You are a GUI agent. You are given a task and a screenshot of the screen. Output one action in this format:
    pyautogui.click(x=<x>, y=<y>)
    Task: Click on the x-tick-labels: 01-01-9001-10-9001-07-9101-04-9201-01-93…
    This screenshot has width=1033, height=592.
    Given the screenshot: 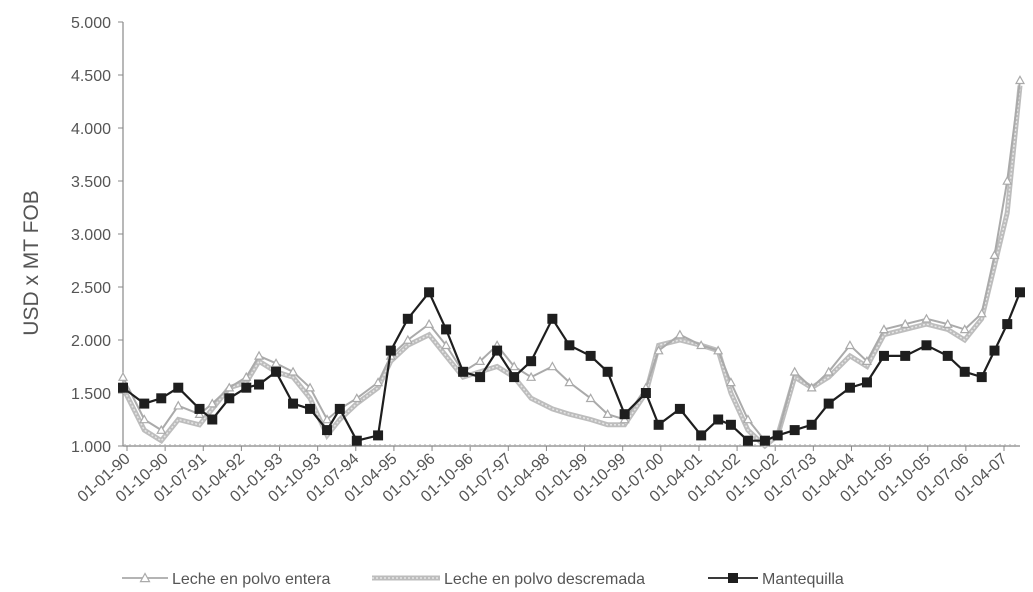 What is the action you would take?
    pyautogui.click(x=545, y=475)
    